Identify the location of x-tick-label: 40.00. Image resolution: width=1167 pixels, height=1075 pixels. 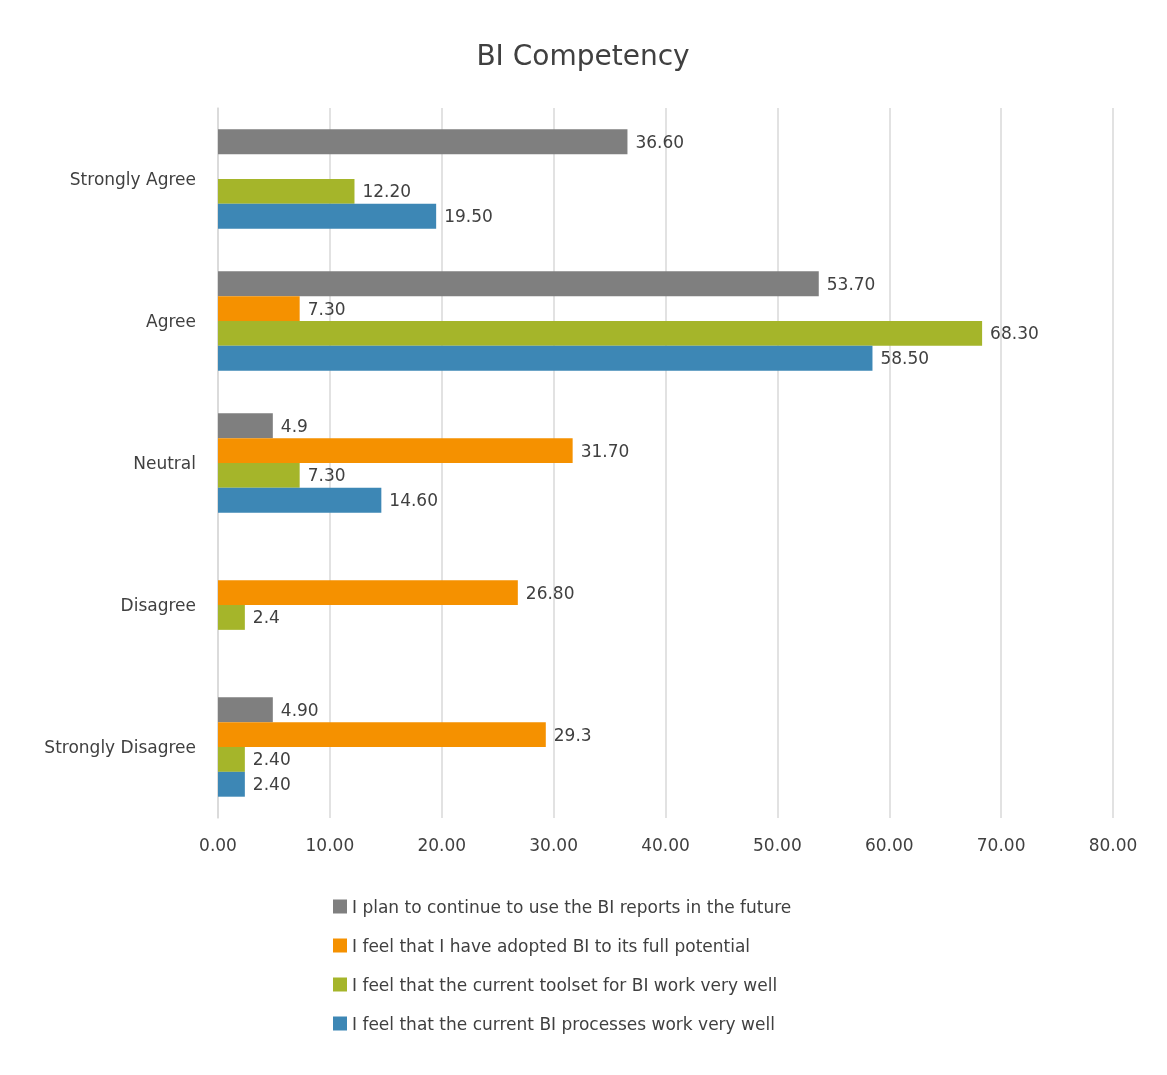
(665, 844).